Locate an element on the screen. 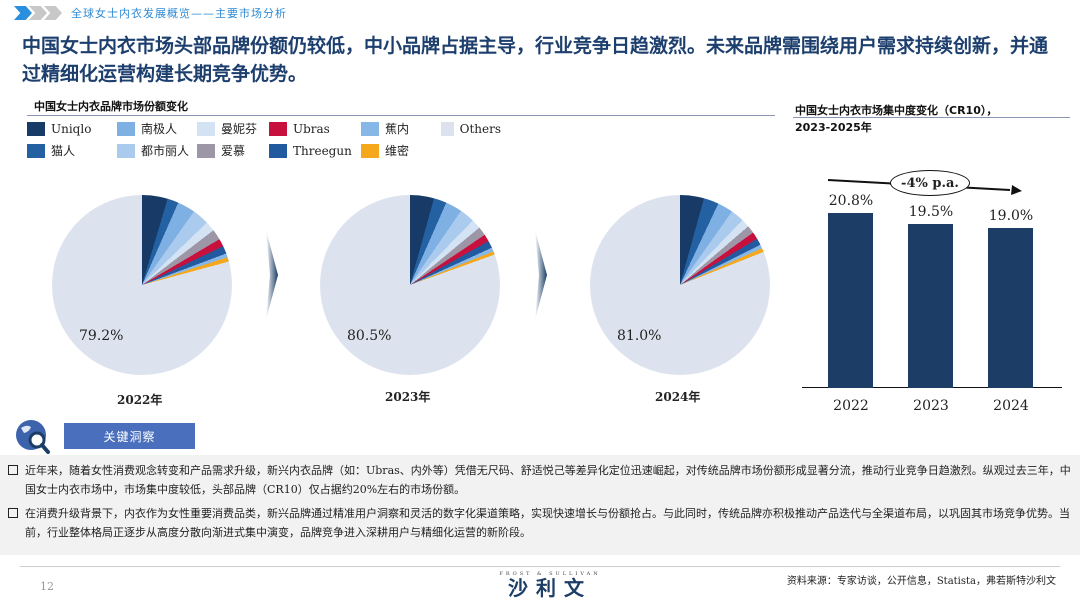  legend-label: 爱慕 is located at coordinates (233, 151).